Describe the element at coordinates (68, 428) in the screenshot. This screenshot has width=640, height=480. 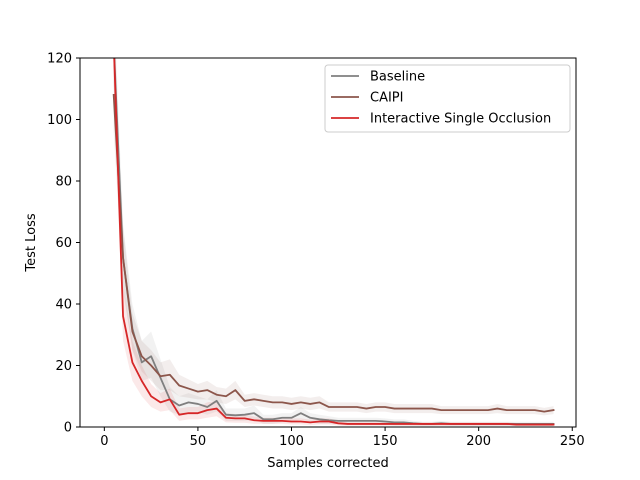
I see `y-tick-label: 0` at that location.